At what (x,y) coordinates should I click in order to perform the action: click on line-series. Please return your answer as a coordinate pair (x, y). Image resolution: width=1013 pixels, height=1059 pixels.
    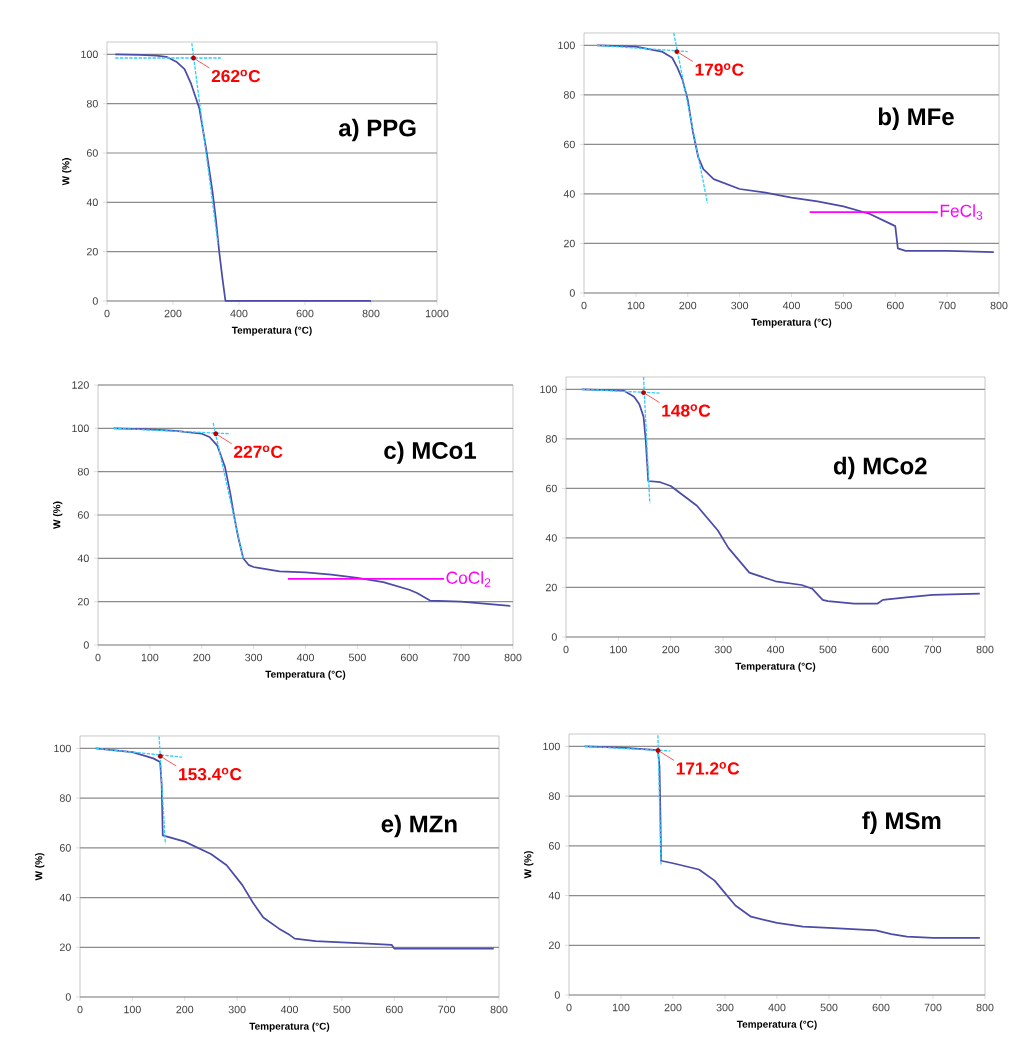
    Looking at the image, I should click on (312, 517).